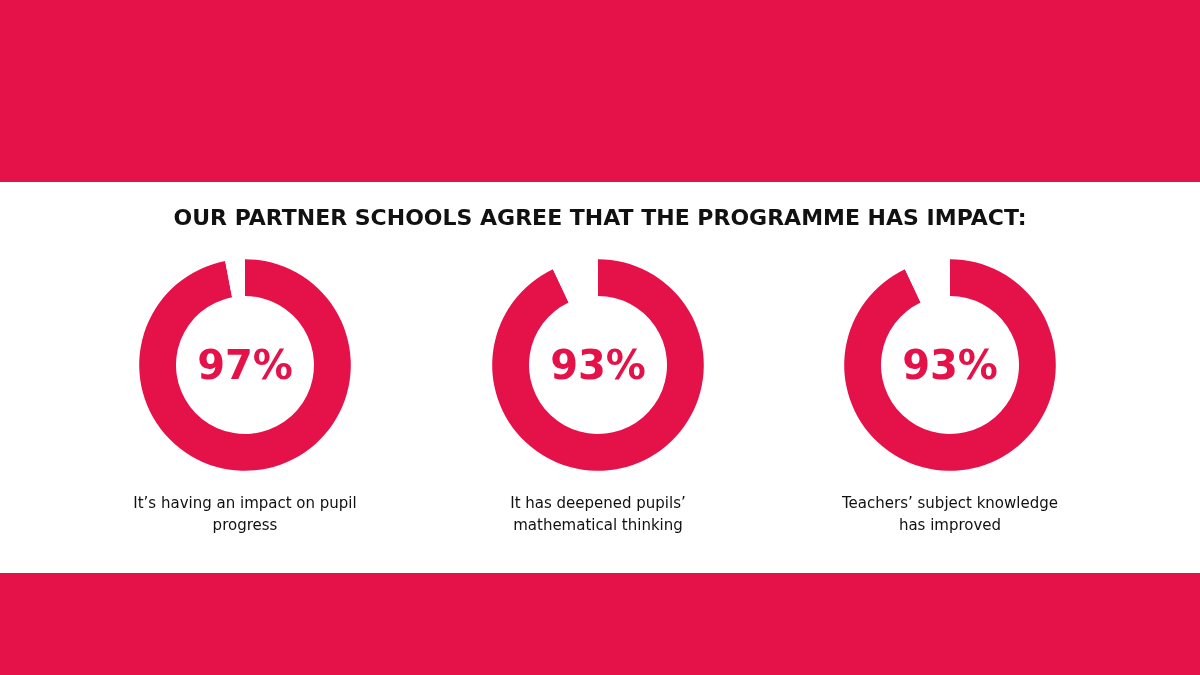  I want to click on text: It has deepened pupils’ mathematical thinking, so click(598, 514).